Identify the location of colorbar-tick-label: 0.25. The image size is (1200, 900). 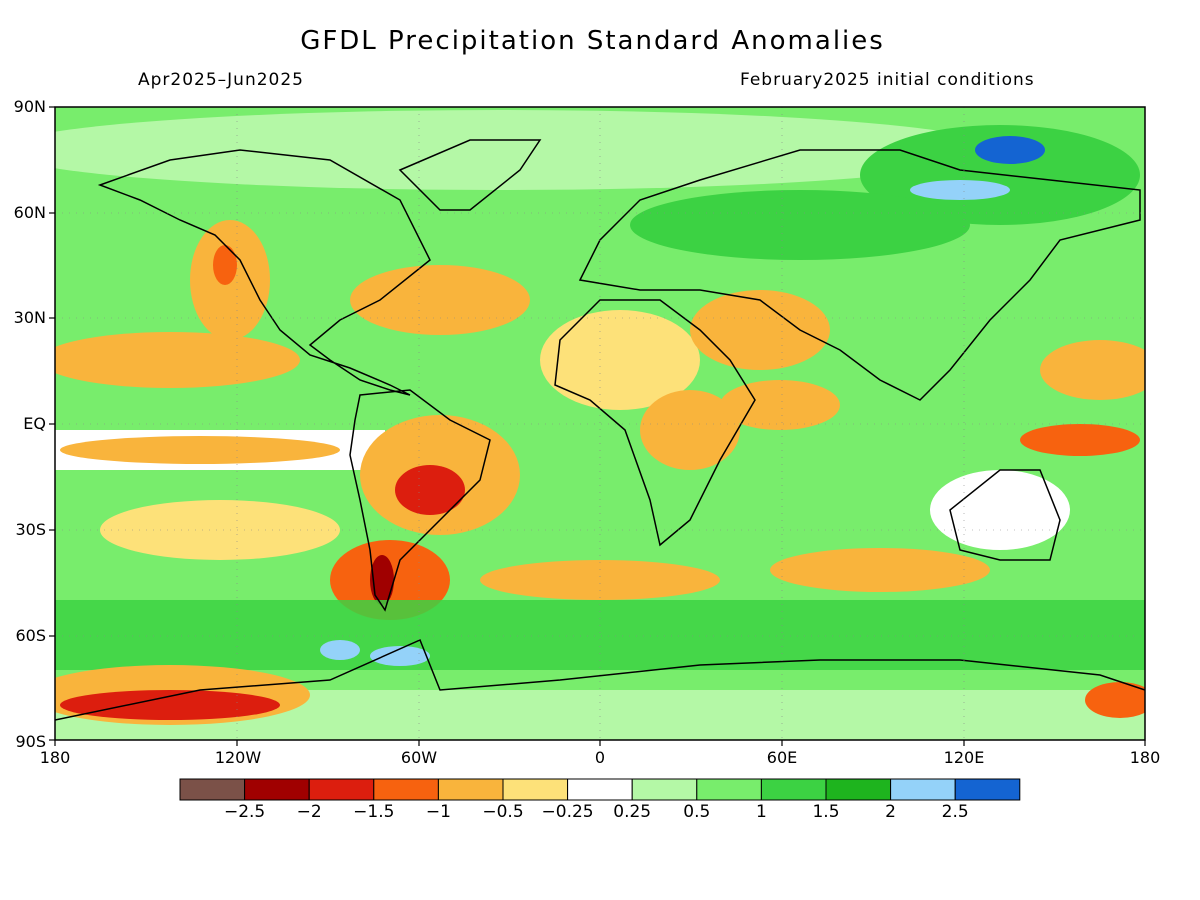
(632, 812).